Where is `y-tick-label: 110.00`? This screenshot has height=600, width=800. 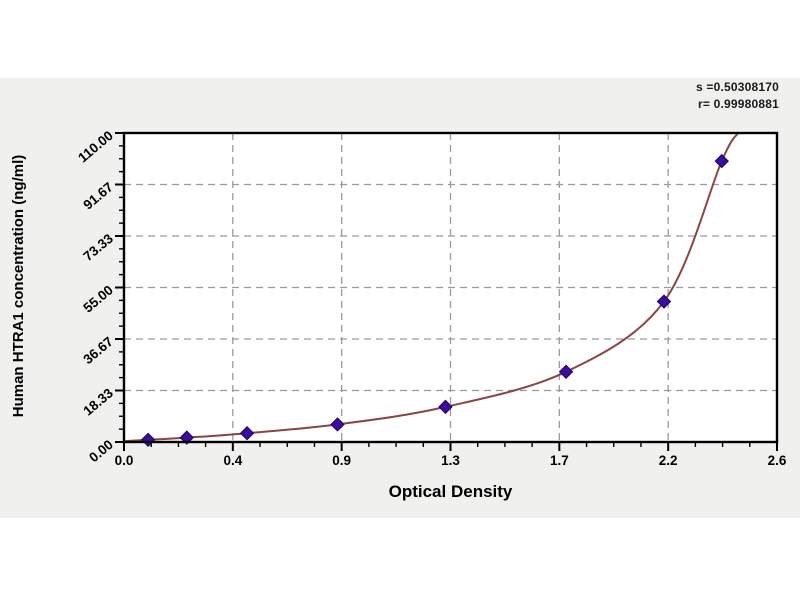 y-tick-label: 110.00 is located at coordinates (95, 147).